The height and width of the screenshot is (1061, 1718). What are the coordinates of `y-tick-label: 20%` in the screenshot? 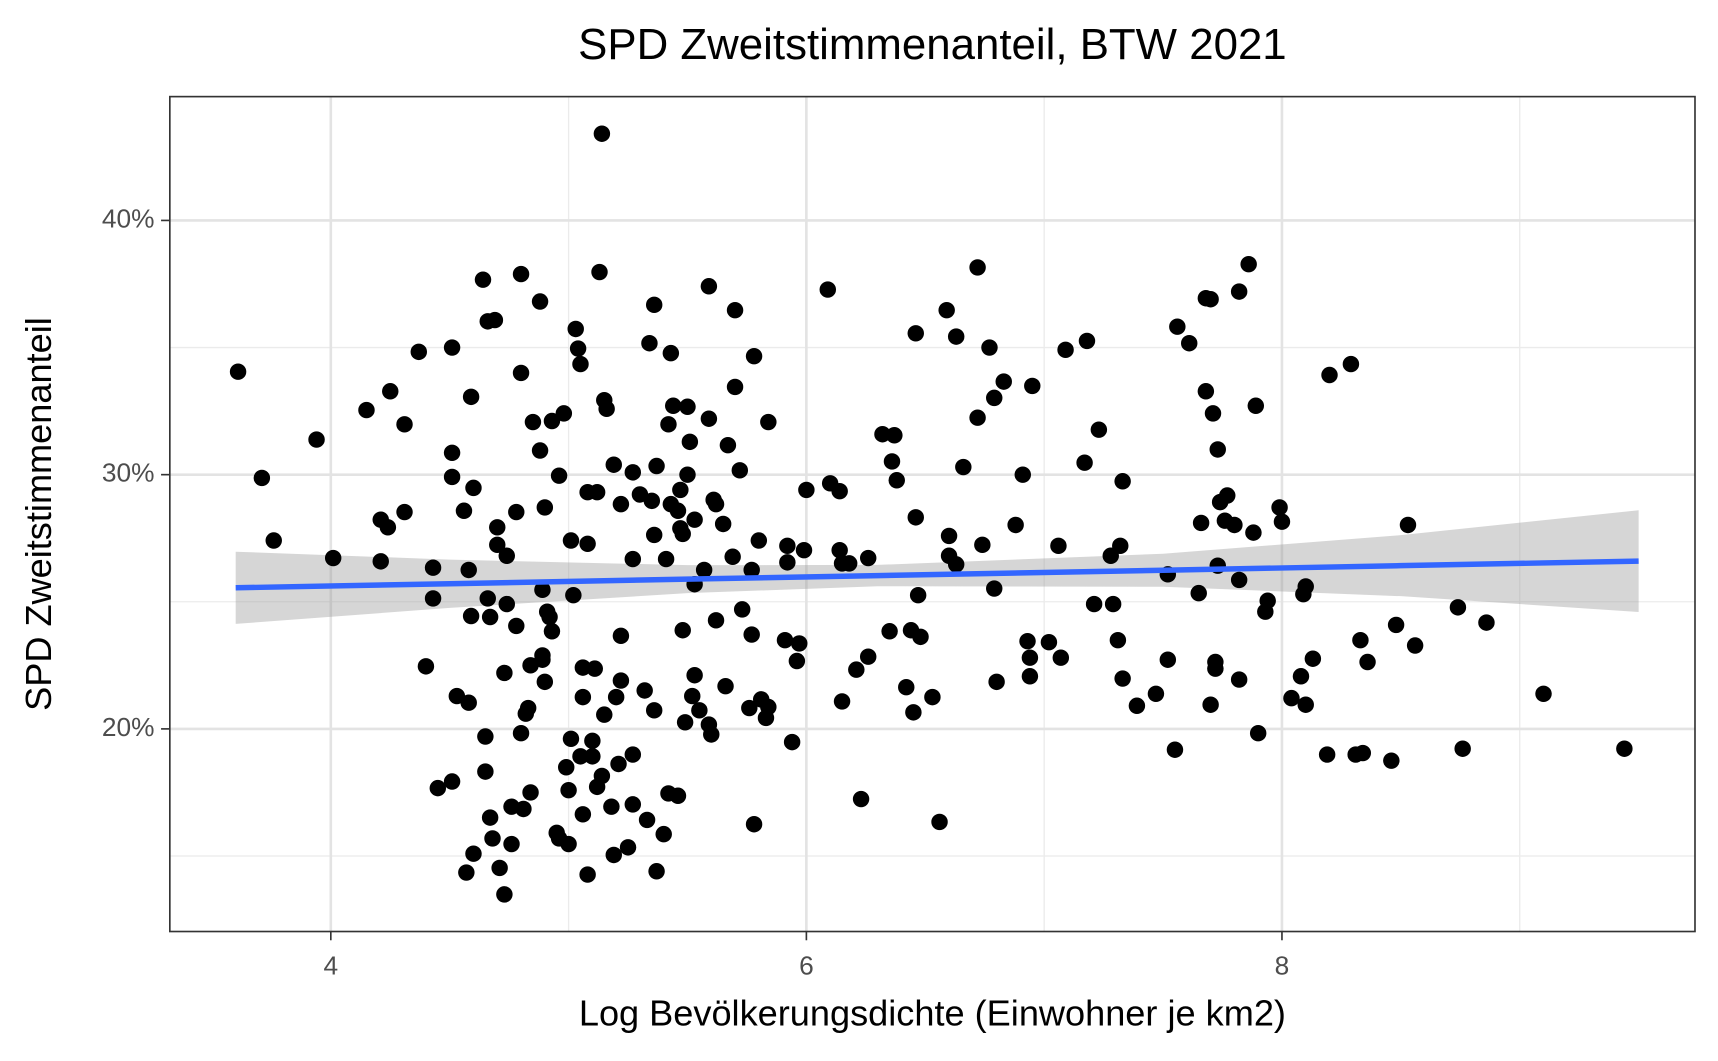 It's located at (128, 727).